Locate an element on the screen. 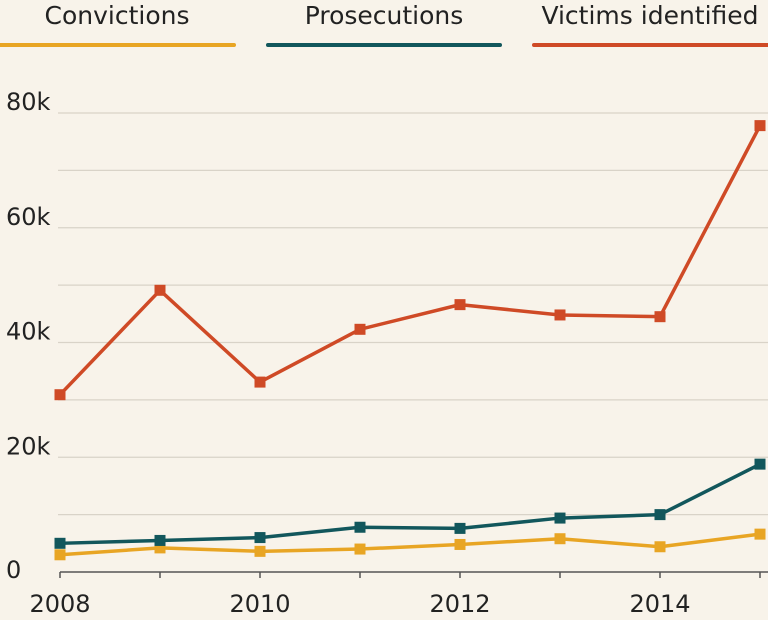 This screenshot has width=768, height=620. data-point-convictions-2010 is located at coordinates (260, 551).